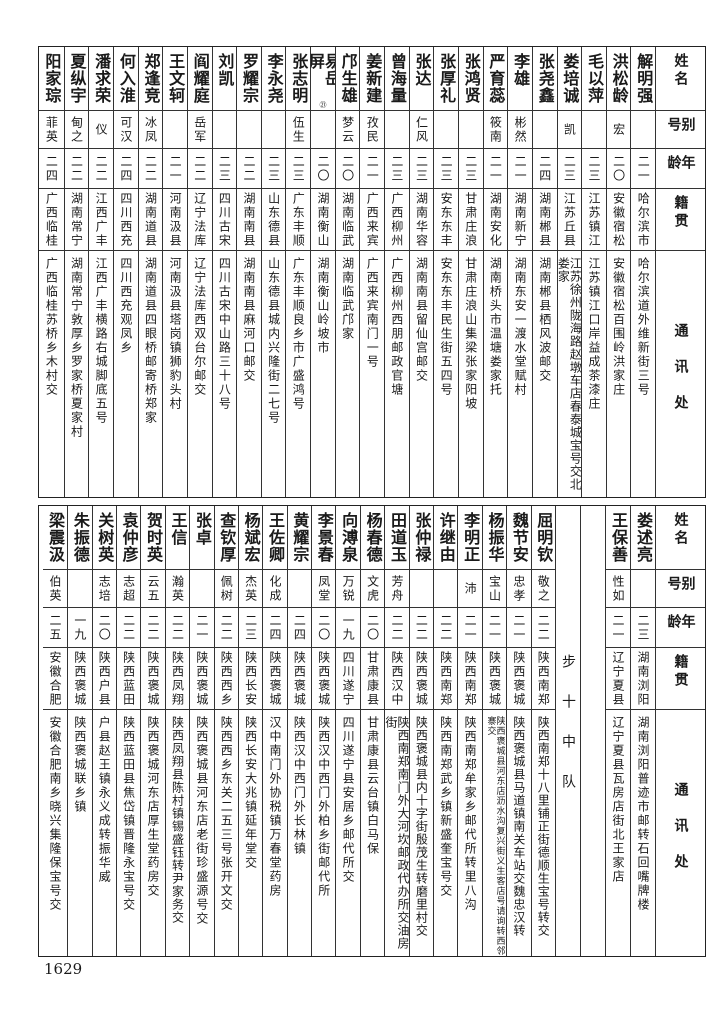 The height and width of the screenshot is (1024, 714). Describe the element at coordinates (569, 272) in the screenshot. I see `person-row: 娄培诚凯二三 江苏丘县 江苏徐州陇海路赵墩车店春泰城宝号交北娄家` at that location.